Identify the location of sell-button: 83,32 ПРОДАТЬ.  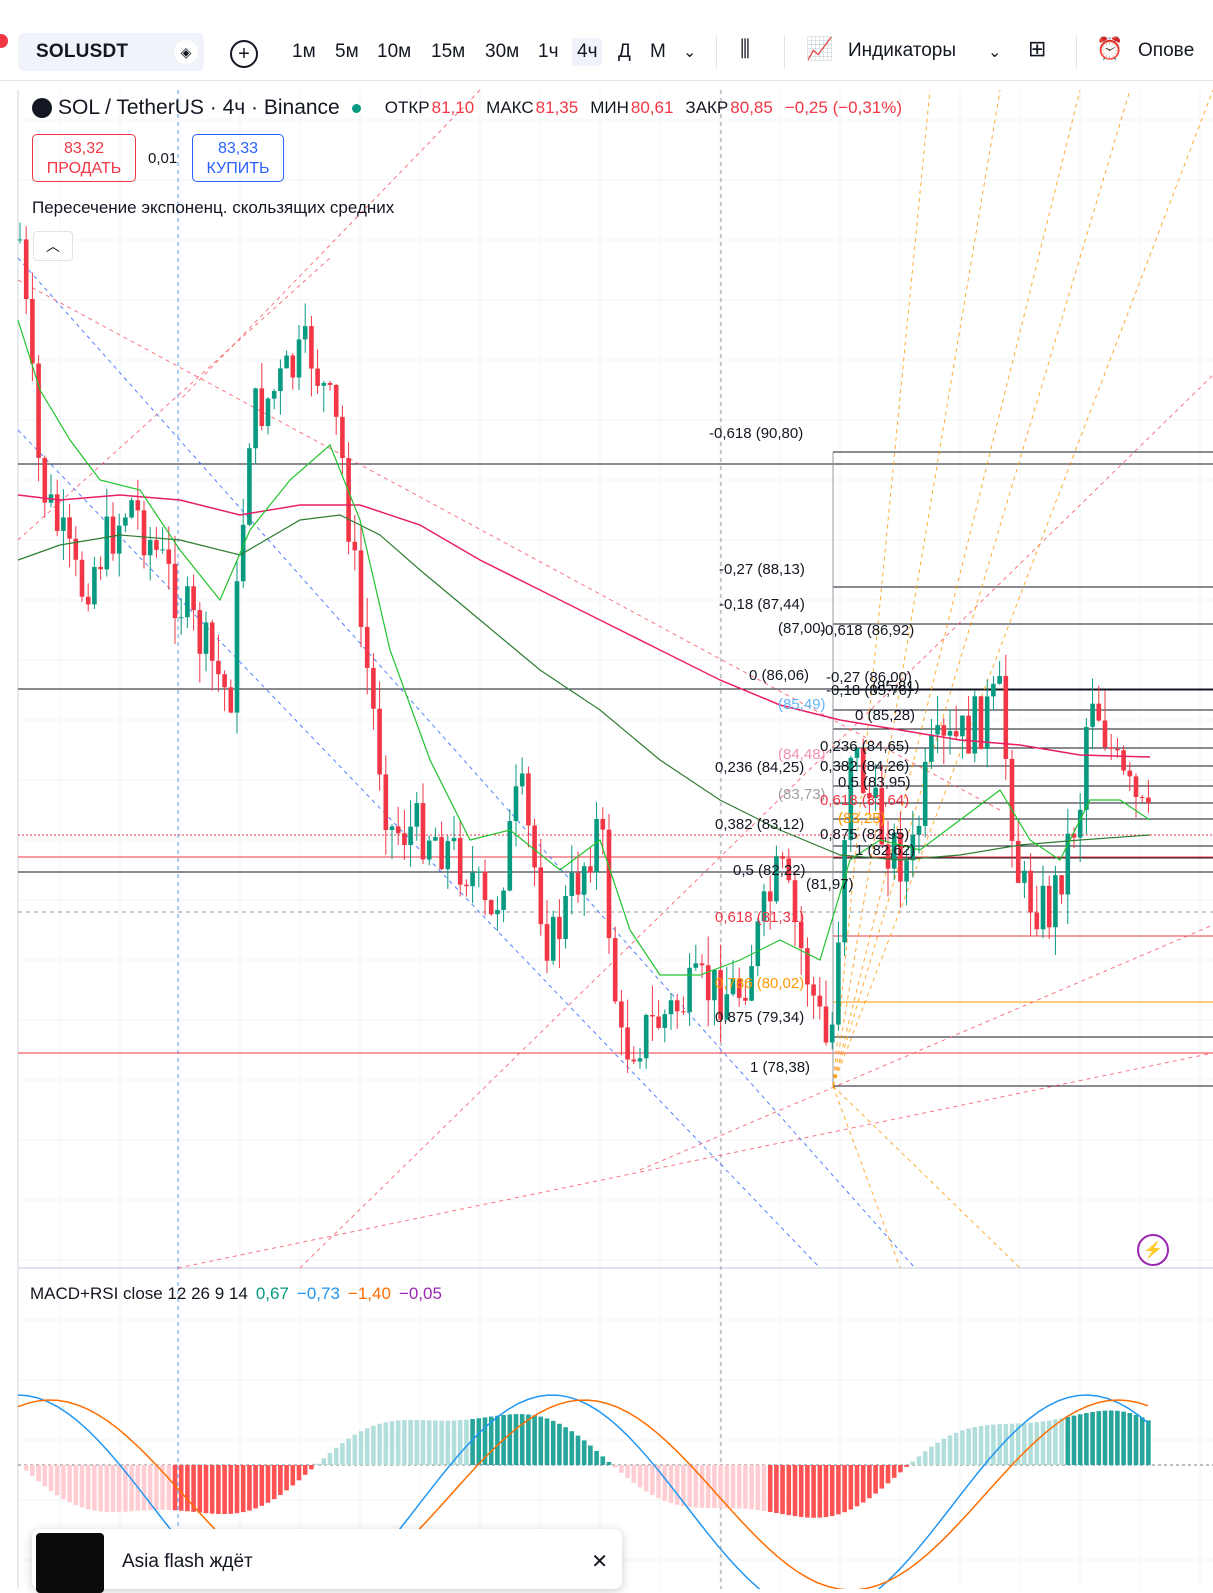
(84, 158).